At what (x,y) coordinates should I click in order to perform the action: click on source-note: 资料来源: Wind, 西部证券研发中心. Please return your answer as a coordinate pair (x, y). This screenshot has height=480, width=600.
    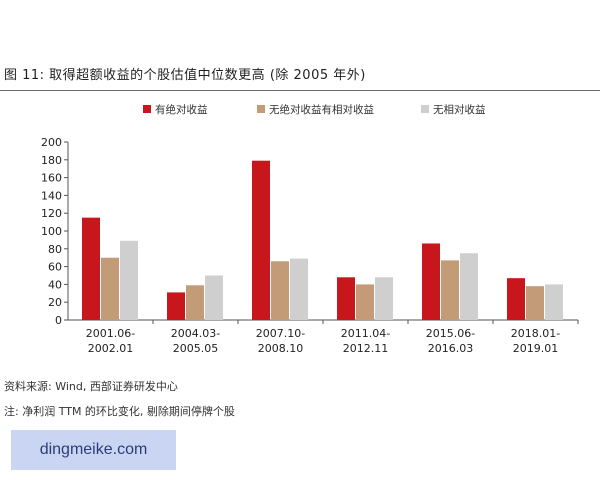
    Looking at the image, I should click on (91, 386).